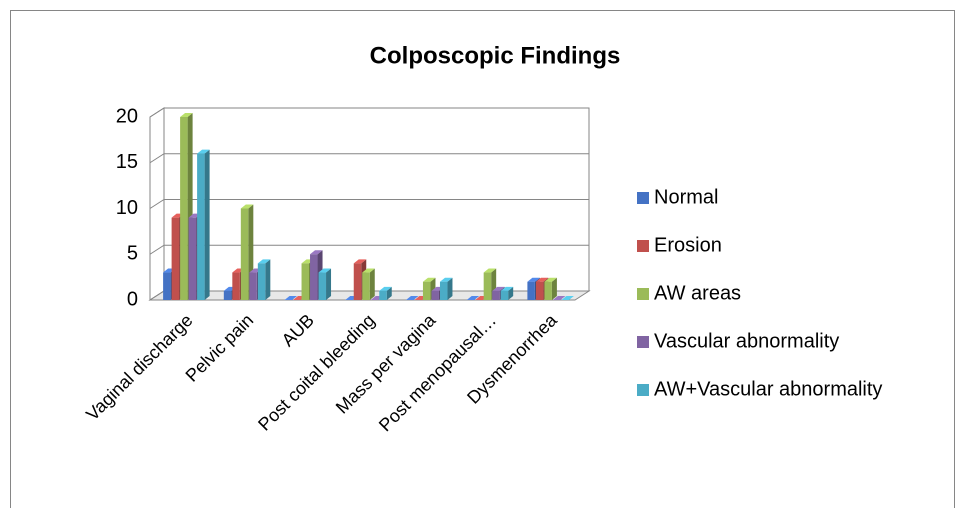 Image resolution: width=965 pixels, height=508 pixels. I want to click on x-tick-label: AUB, so click(298, 330).